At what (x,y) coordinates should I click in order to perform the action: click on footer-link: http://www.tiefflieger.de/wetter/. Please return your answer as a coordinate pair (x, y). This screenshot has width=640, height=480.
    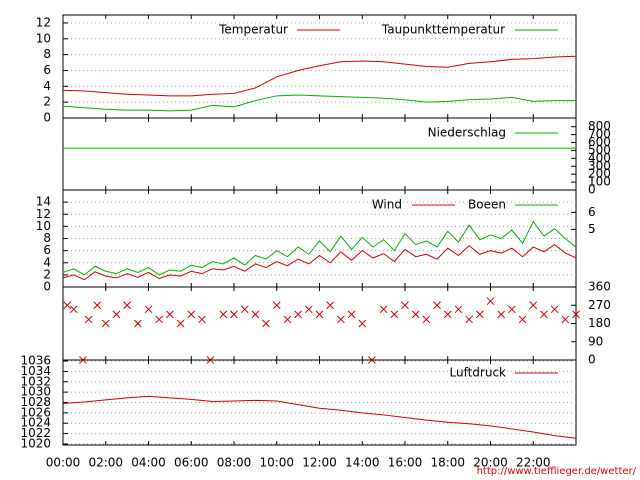
    Looking at the image, I should click on (557, 471).